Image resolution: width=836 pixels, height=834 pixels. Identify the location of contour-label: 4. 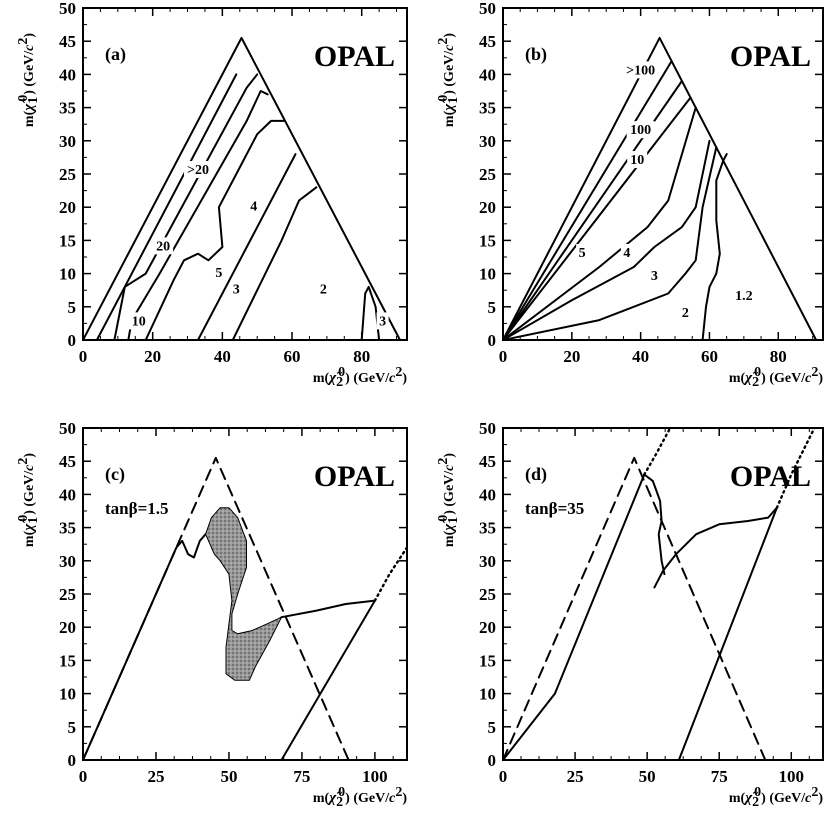
(626, 253).